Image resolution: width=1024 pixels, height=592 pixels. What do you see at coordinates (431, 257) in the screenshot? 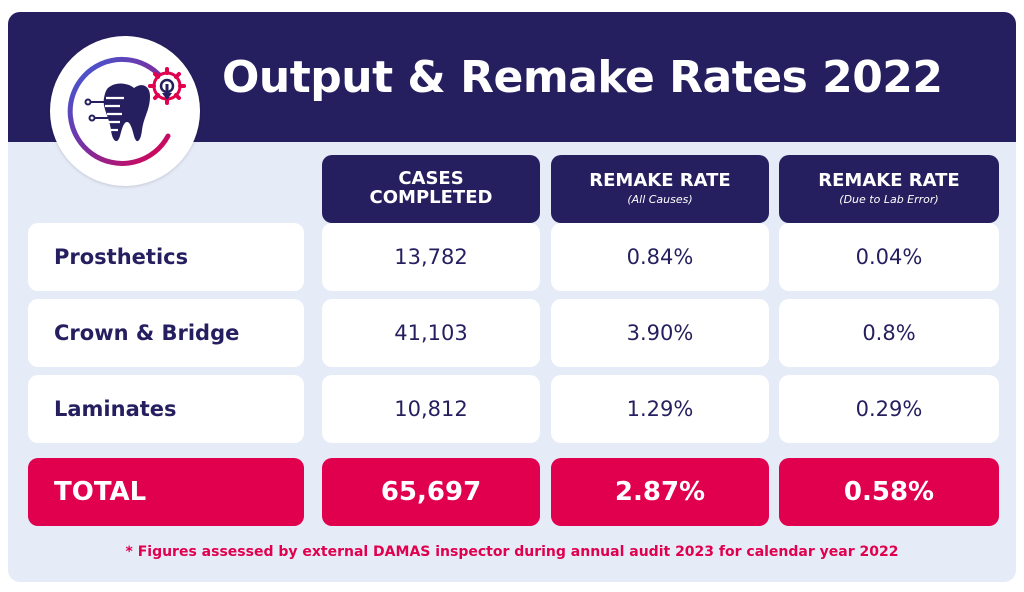
I see `cell-cases: 13,782` at bounding box center [431, 257].